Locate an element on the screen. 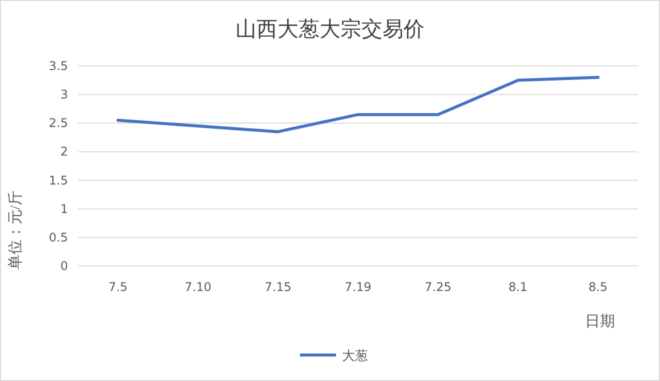 The image size is (660, 381). y-tick-label: 0 is located at coordinates (64, 266).